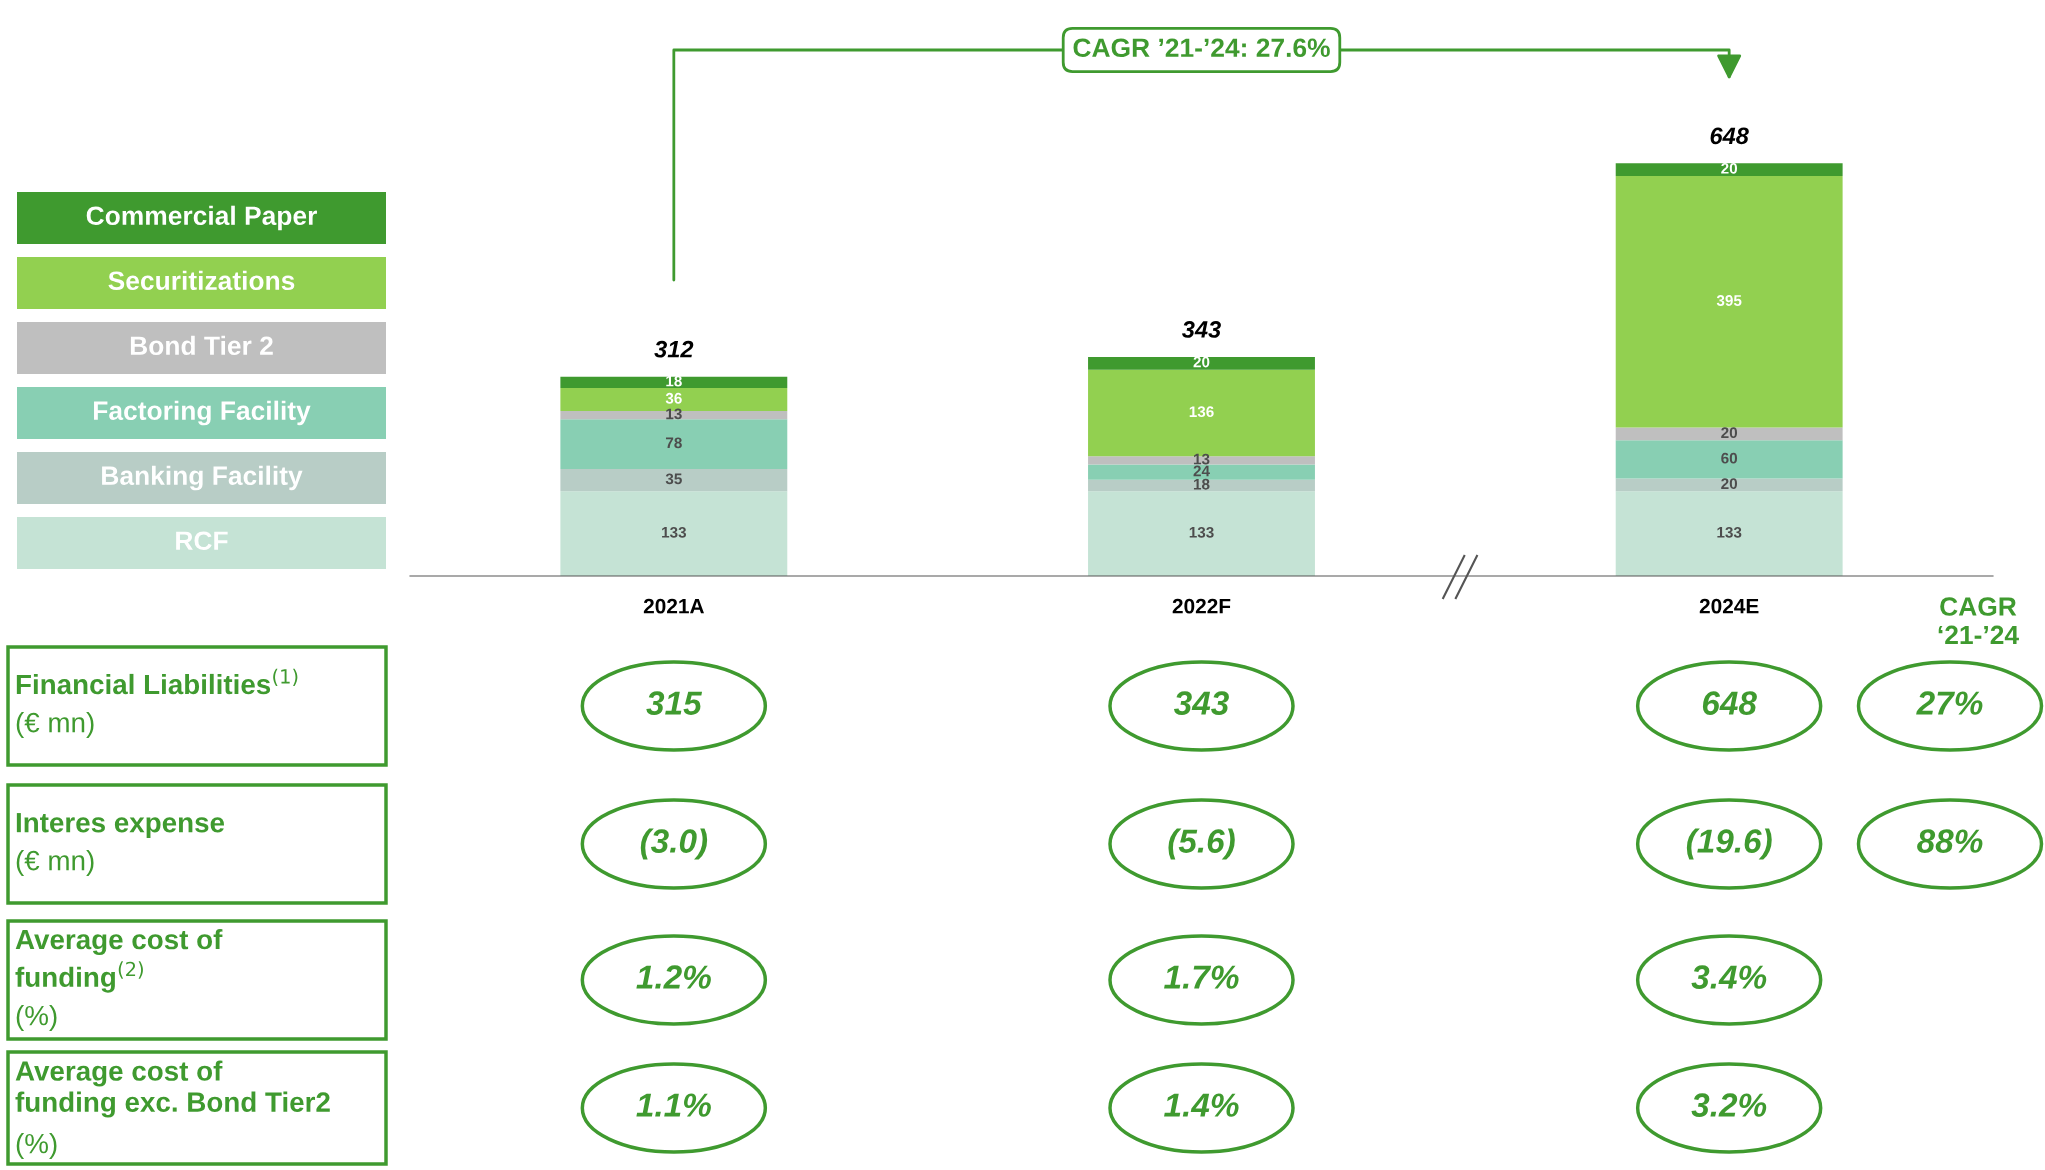 The width and height of the screenshot is (2045, 1170). What do you see at coordinates (1729, 1105) in the screenshot?
I see `text: 3.2%` at bounding box center [1729, 1105].